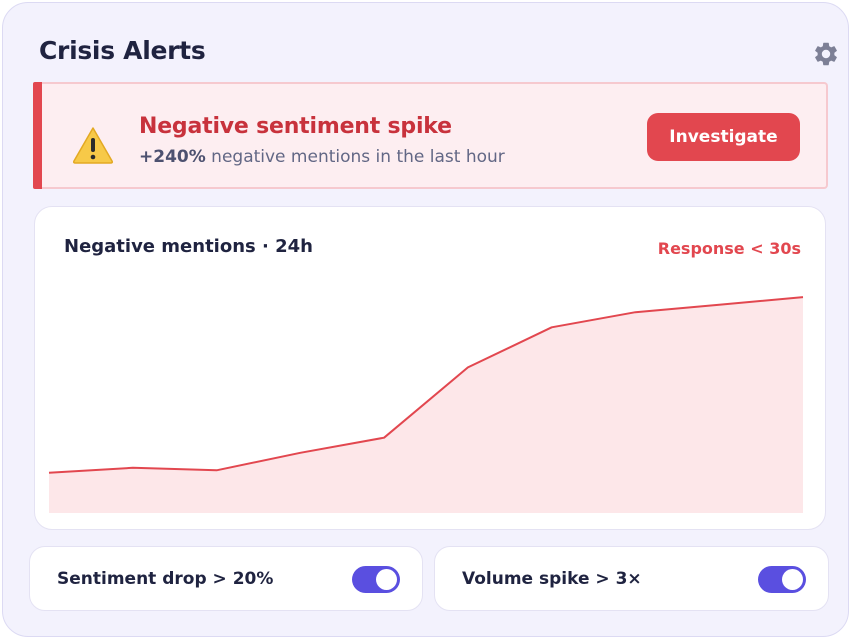  I want to click on volume-spike-toggle, so click(782, 579).